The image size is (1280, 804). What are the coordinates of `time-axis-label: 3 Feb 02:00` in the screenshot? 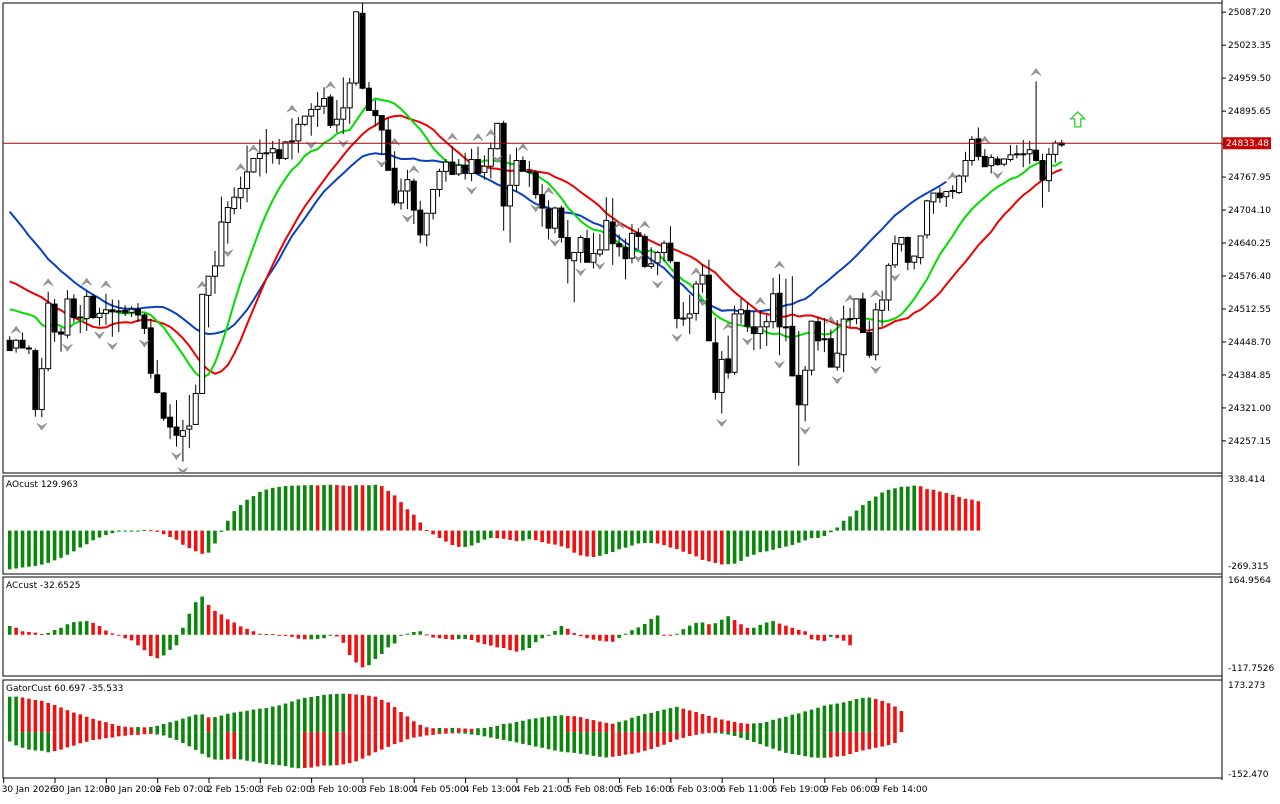 It's located at (285, 790).